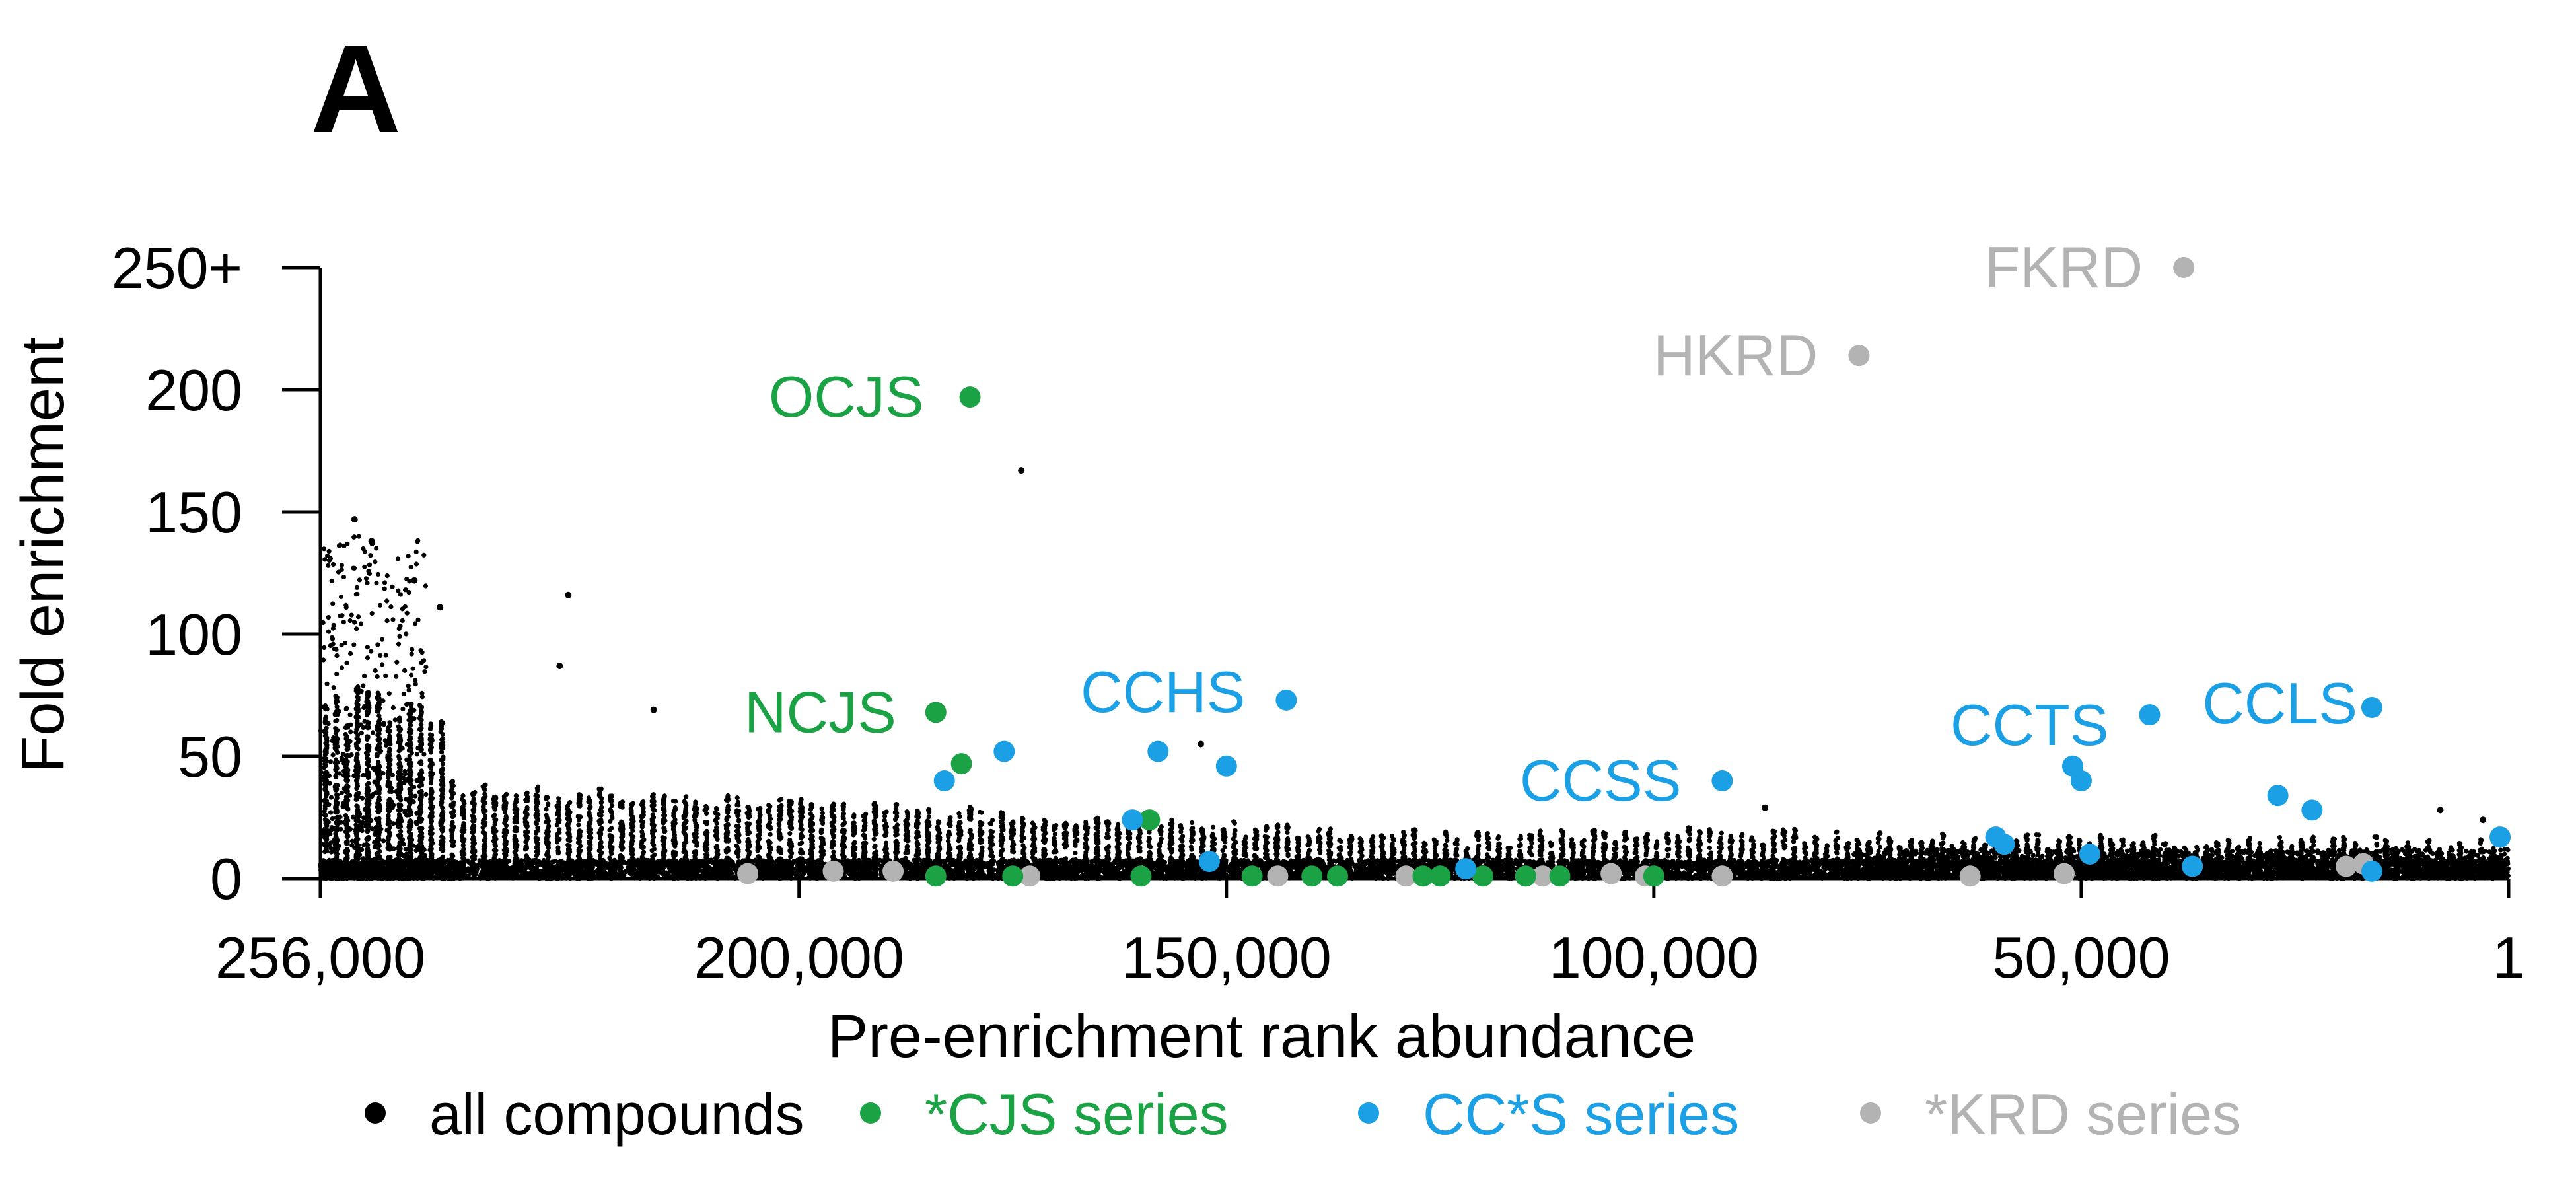 The image size is (2576, 1189). Describe the element at coordinates (1077, 1114) in the screenshot. I see `legend-label: *CJS series` at that location.